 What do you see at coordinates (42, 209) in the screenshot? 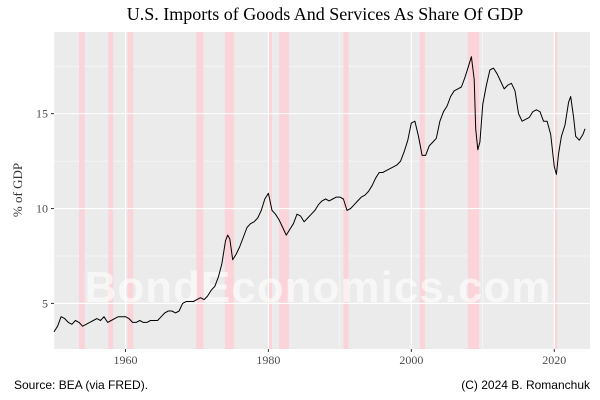
I see `y-tick-label: 10` at bounding box center [42, 209].